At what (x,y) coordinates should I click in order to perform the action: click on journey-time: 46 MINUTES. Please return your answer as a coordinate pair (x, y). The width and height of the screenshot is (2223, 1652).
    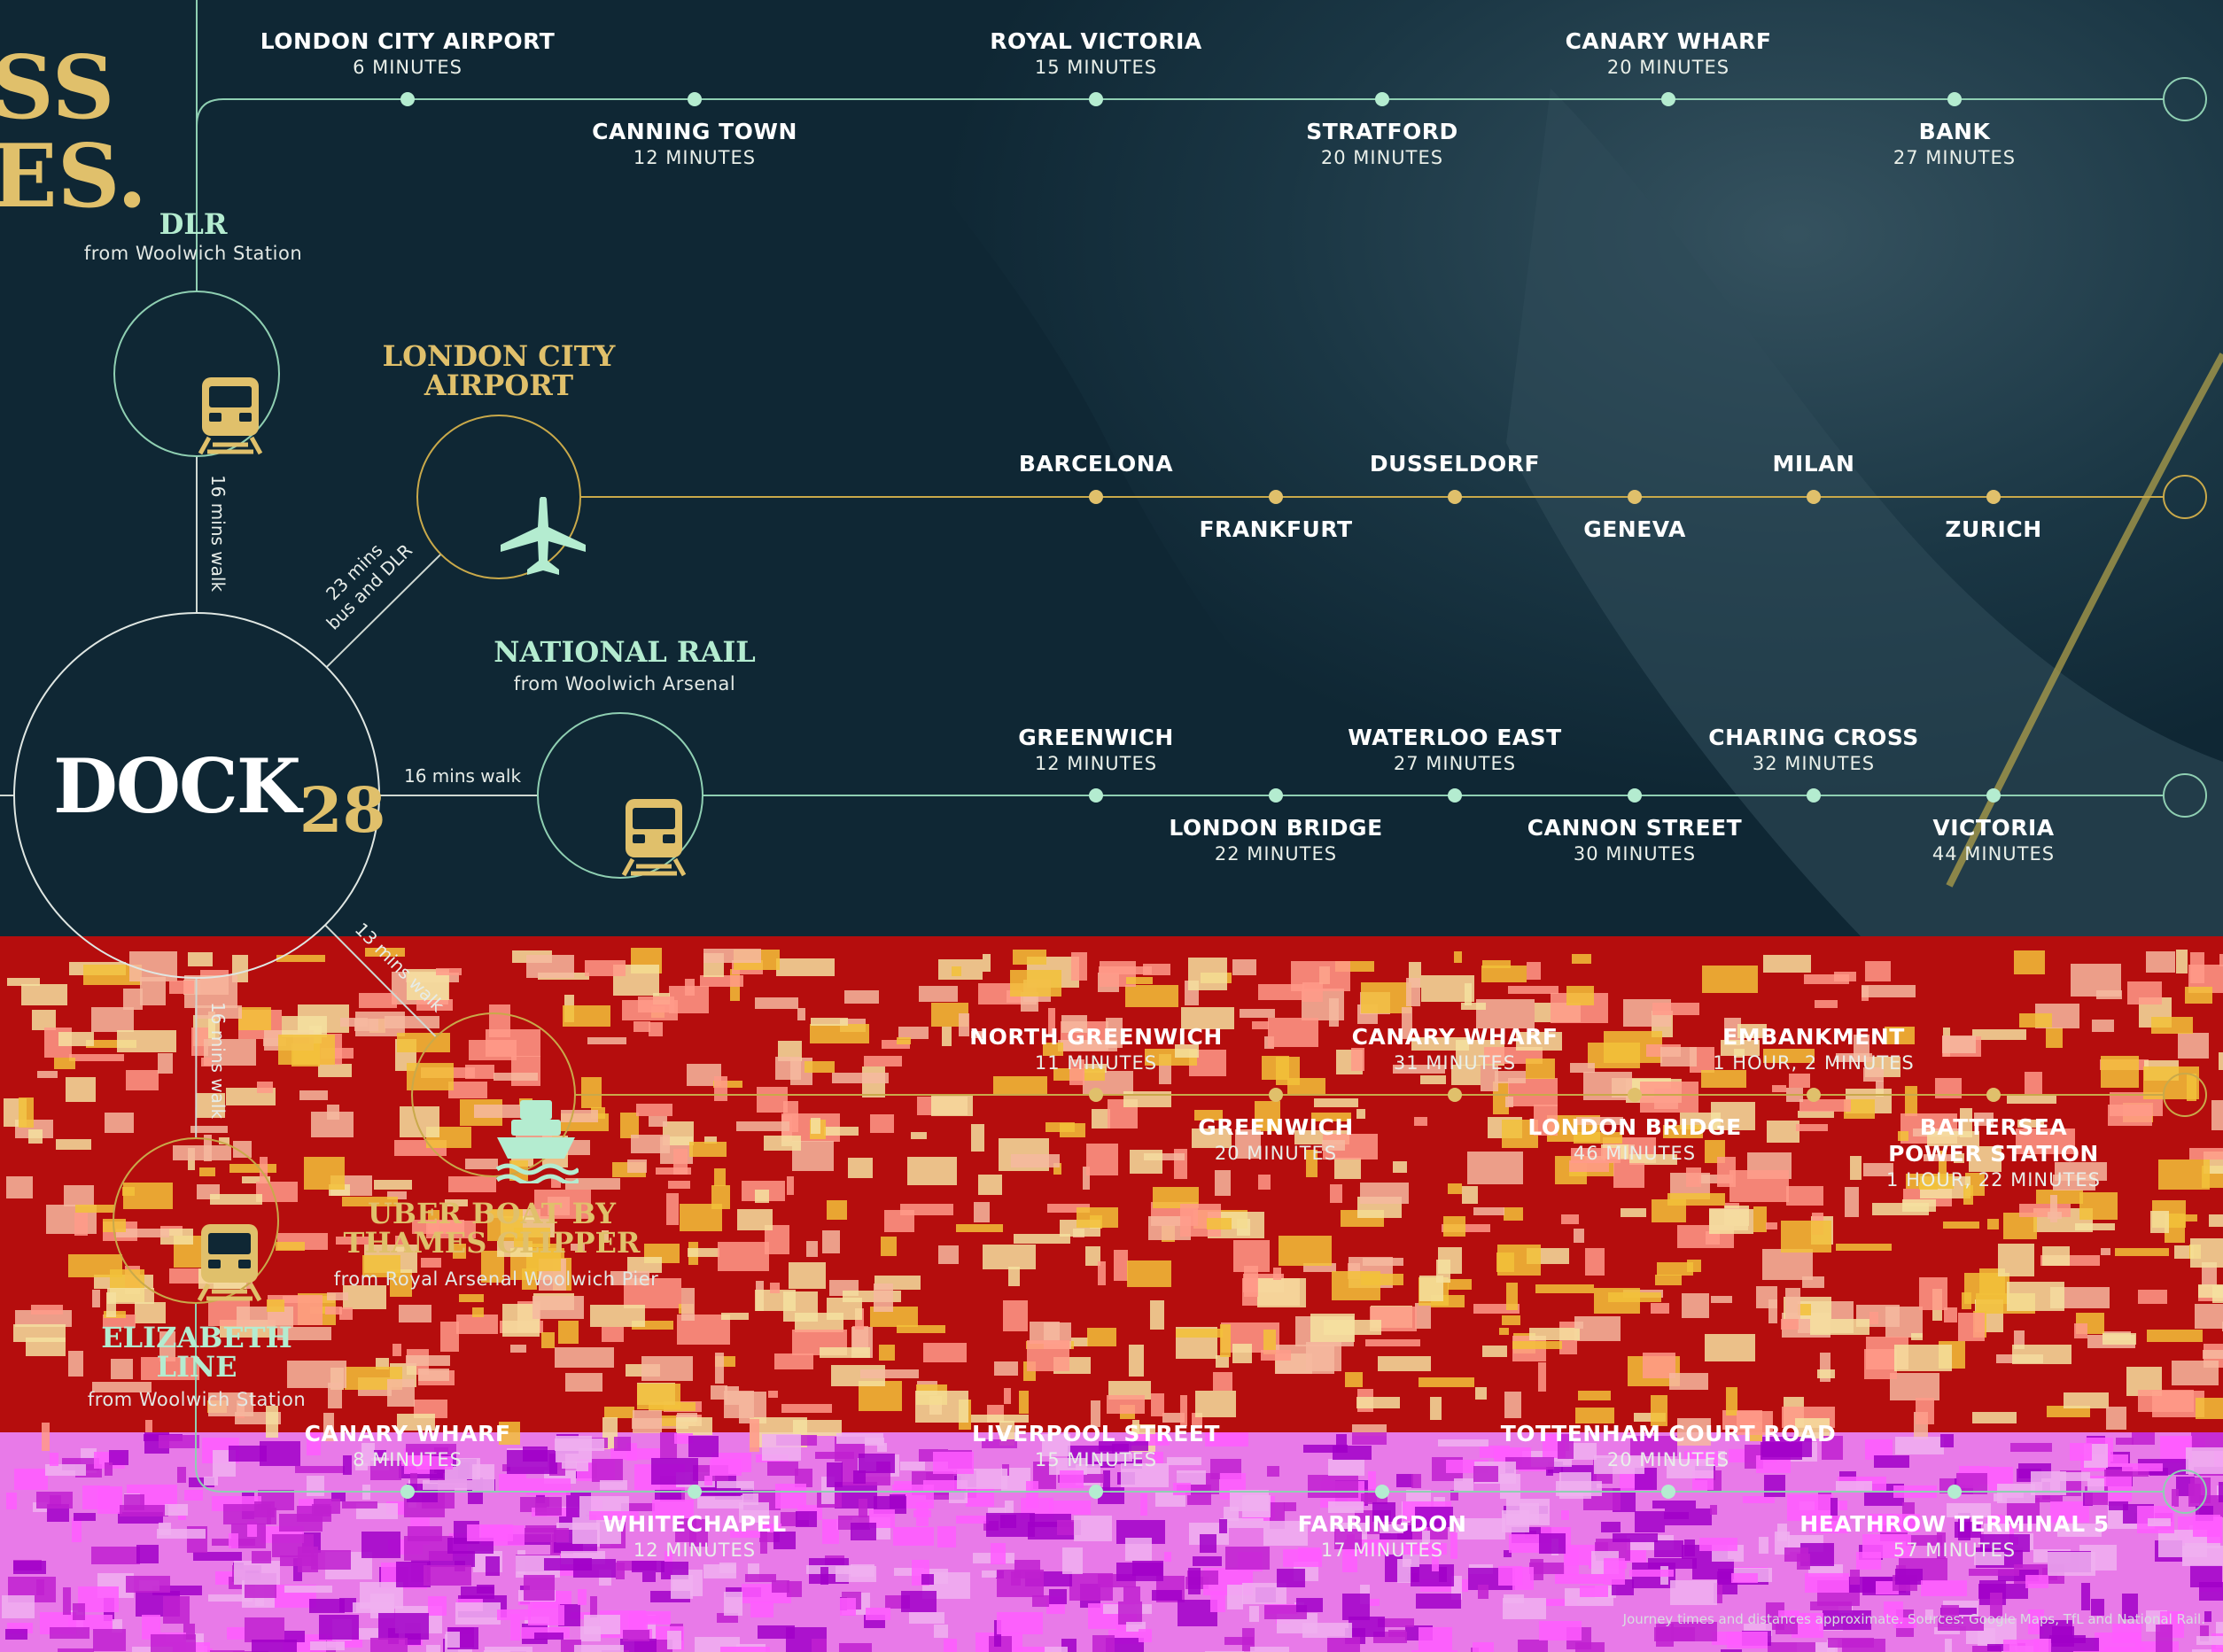
    Looking at the image, I should click on (1635, 1153).